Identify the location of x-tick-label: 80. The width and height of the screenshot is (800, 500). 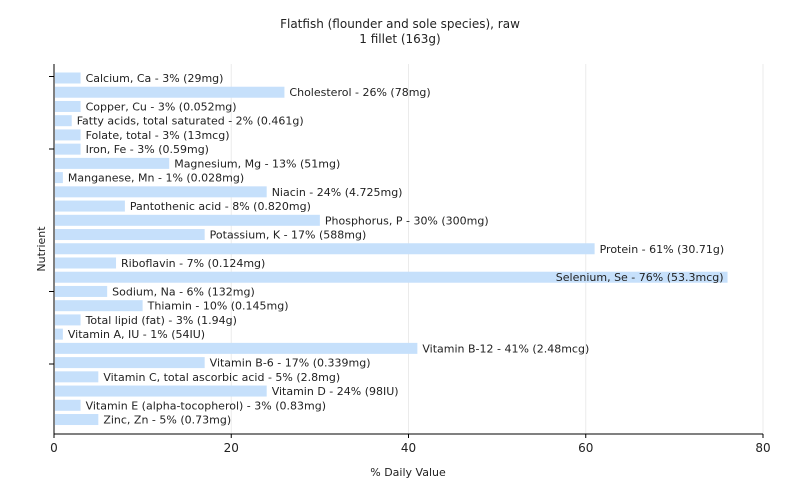
(762, 448).